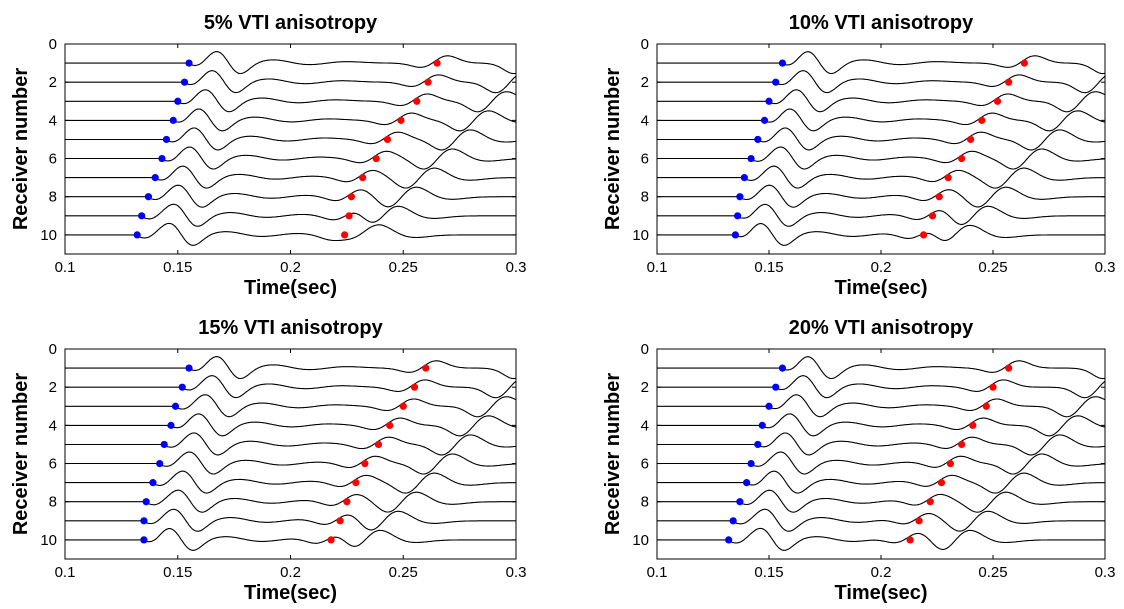 This screenshot has height=609, width=1124. Describe the element at coordinates (881, 267) in the screenshot. I see `x-tick-label: 0.2` at that location.